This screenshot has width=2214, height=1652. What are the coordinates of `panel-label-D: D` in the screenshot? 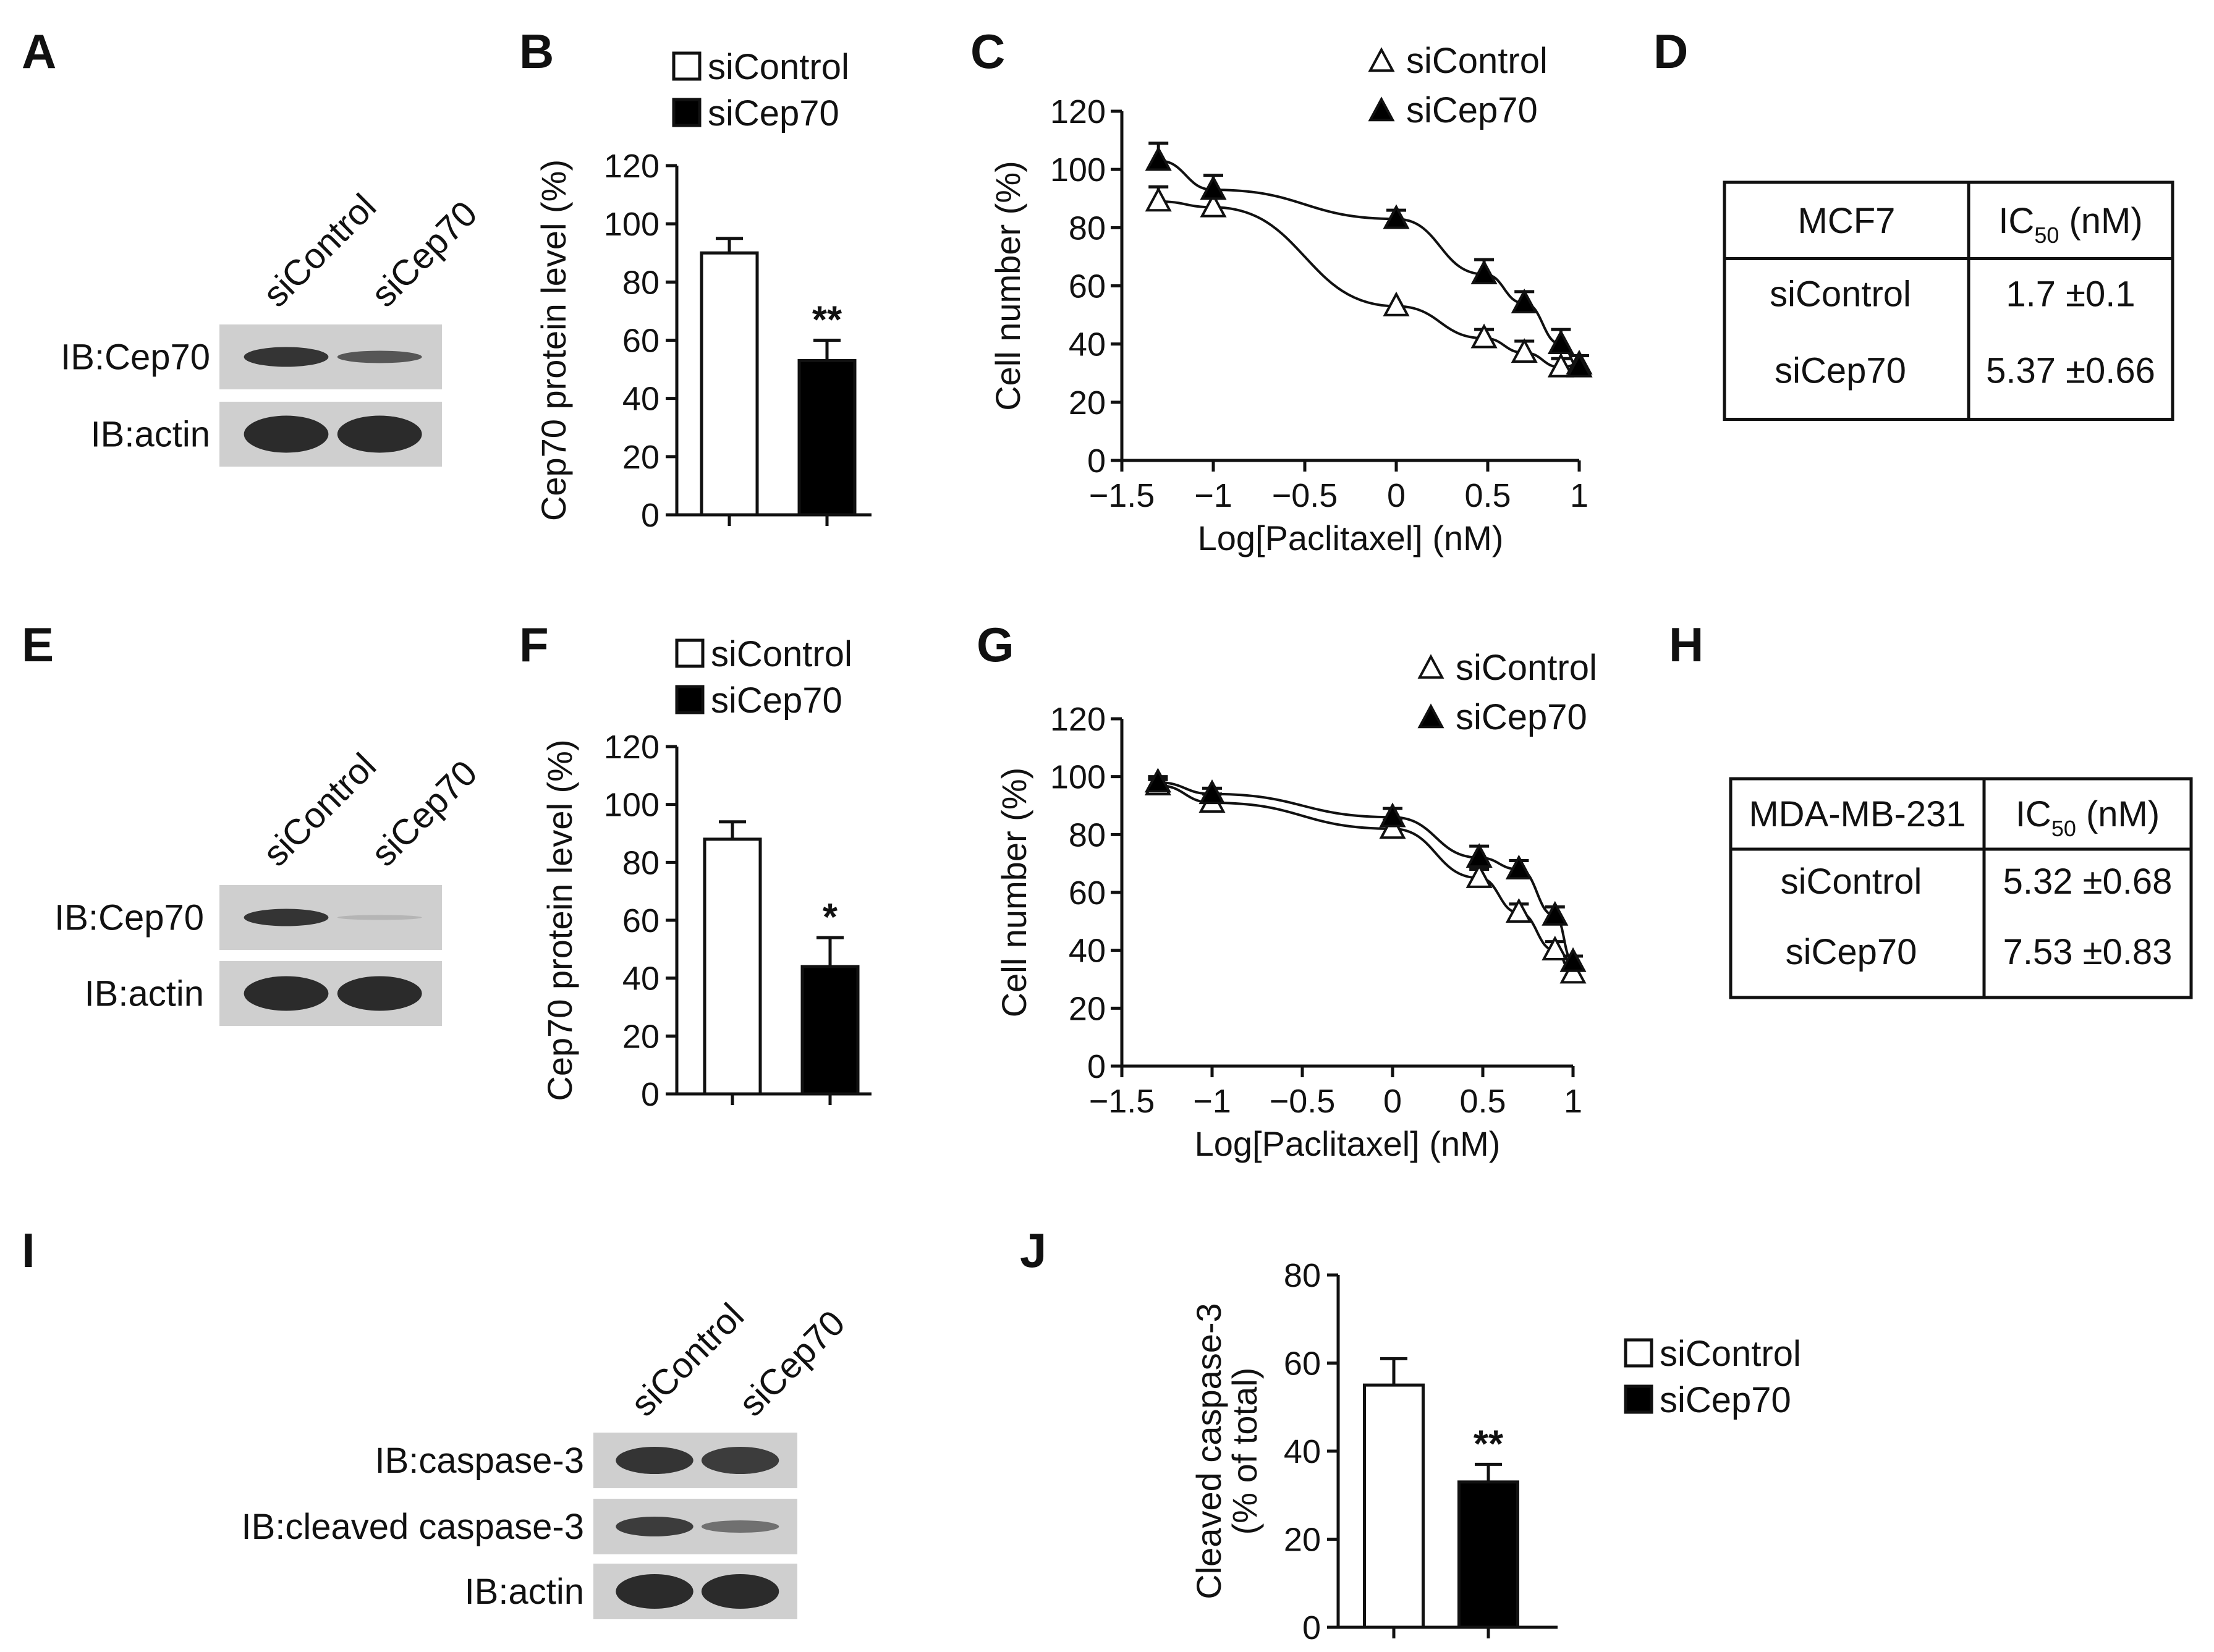 It's located at (1670, 51).